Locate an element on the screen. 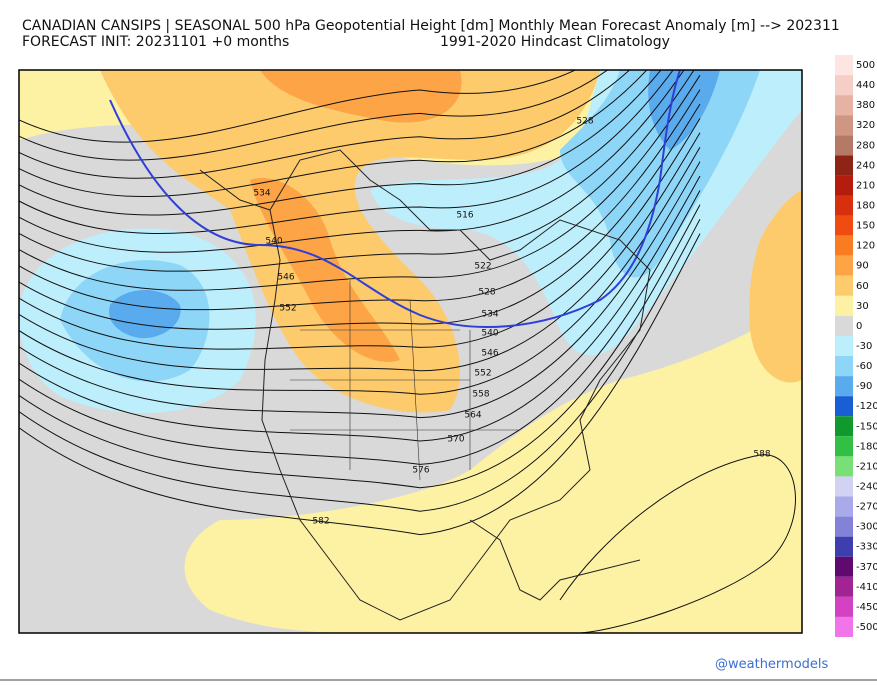 The image size is (877, 686). contour-label: 558 is located at coordinates (480, 395).